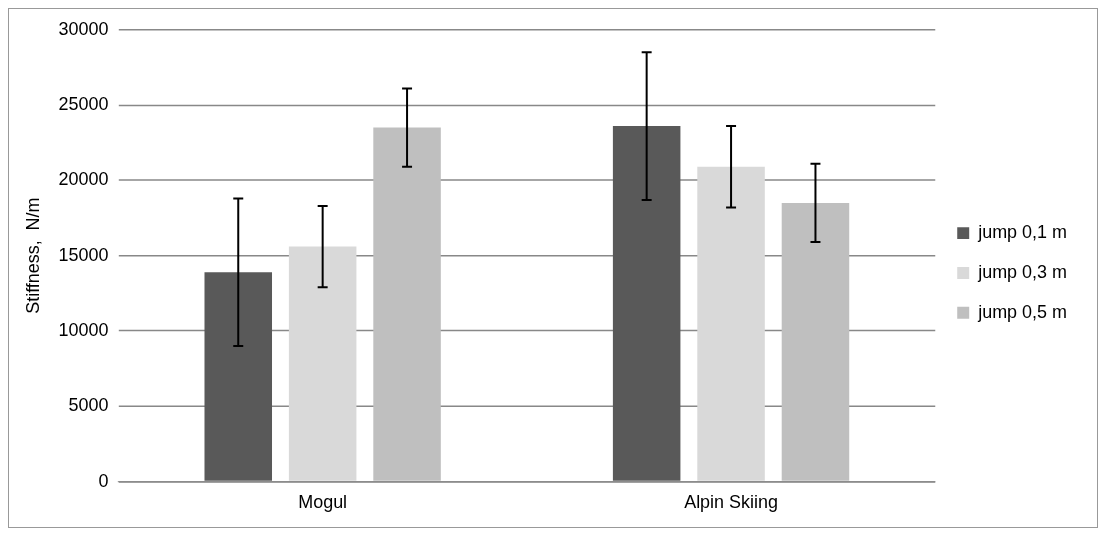 The width and height of the screenshot is (1110, 540). Describe the element at coordinates (83, 254) in the screenshot. I see `y-tick-label: 15000` at that location.